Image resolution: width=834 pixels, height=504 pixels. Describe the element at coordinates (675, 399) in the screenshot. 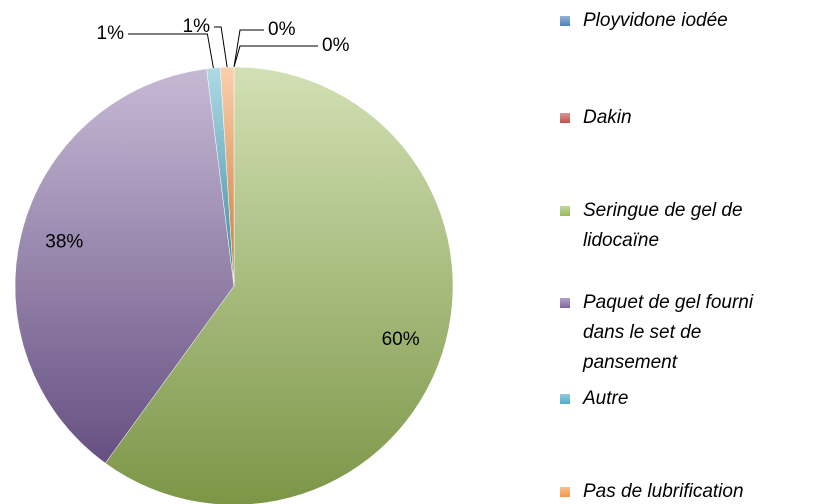

I see `legend-item: Autre` at that location.